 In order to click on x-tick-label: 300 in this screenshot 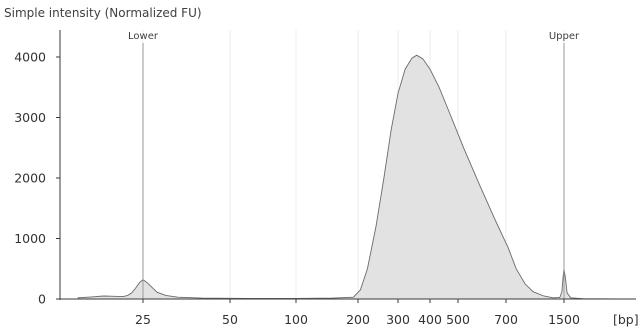, I will do `click(398, 319)`.